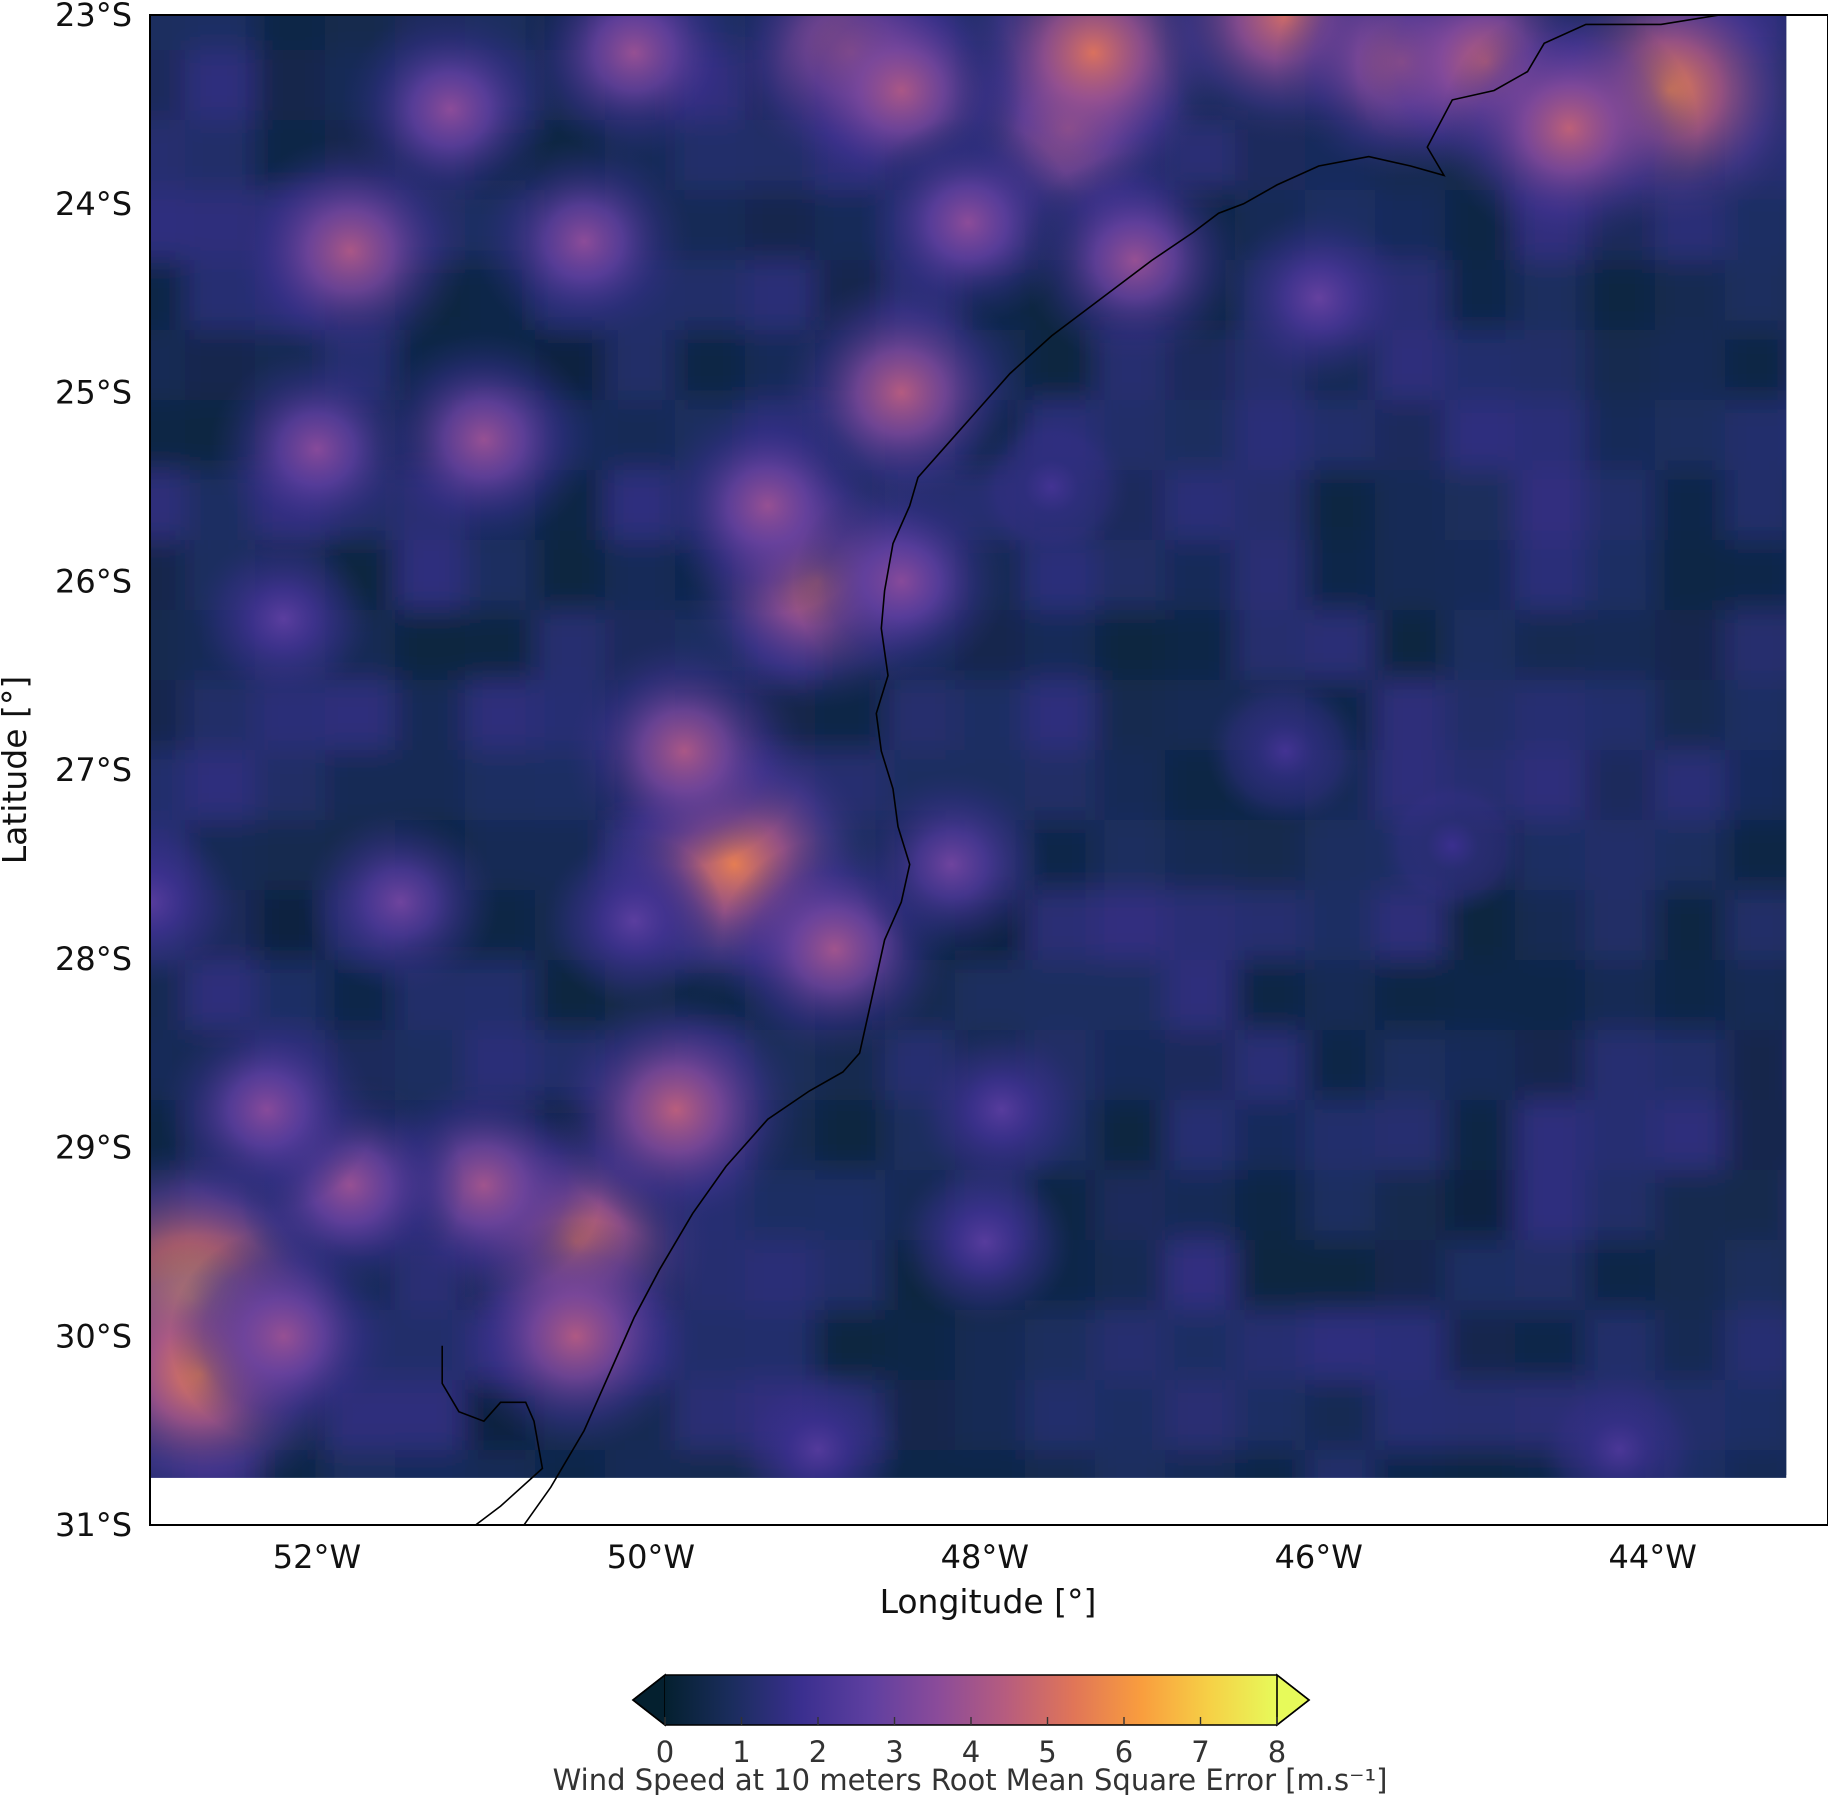 This screenshot has width=1828, height=1795. Describe the element at coordinates (894, 1752) in the screenshot. I see `colorbar-tick-label: 3` at that location.